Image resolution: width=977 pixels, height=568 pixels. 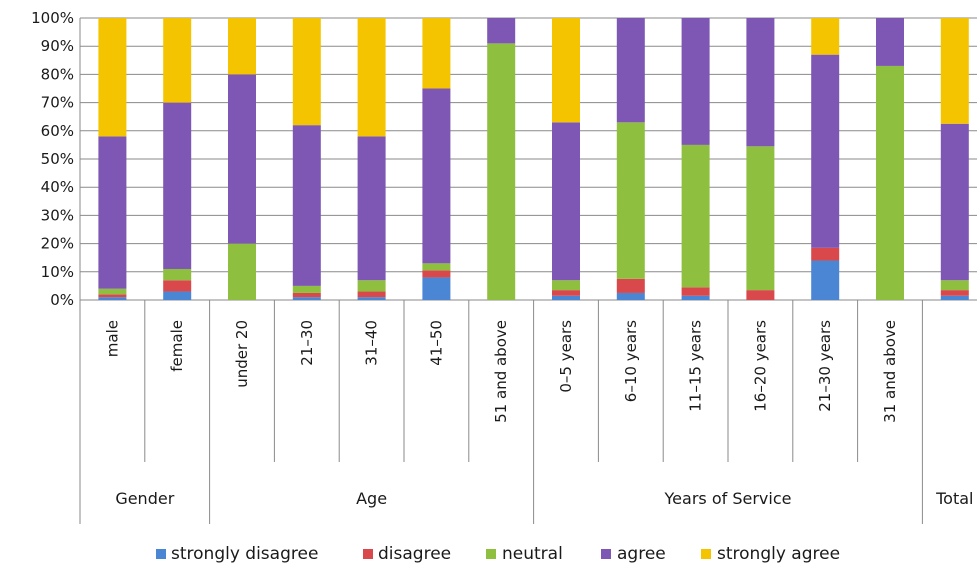 I want to click on category-label: 0–5 years, so click(x=566, y=356).